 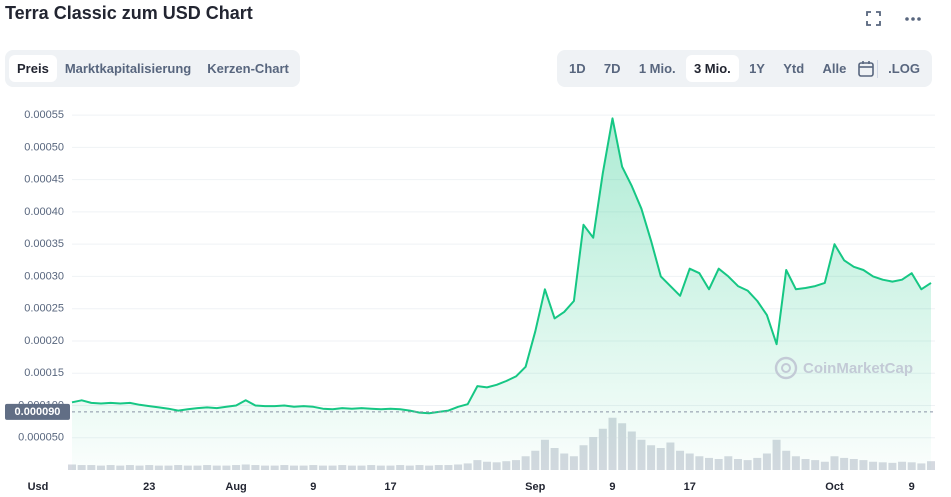 I want to click on currency-label: Usd, so click(x=38, y=487).